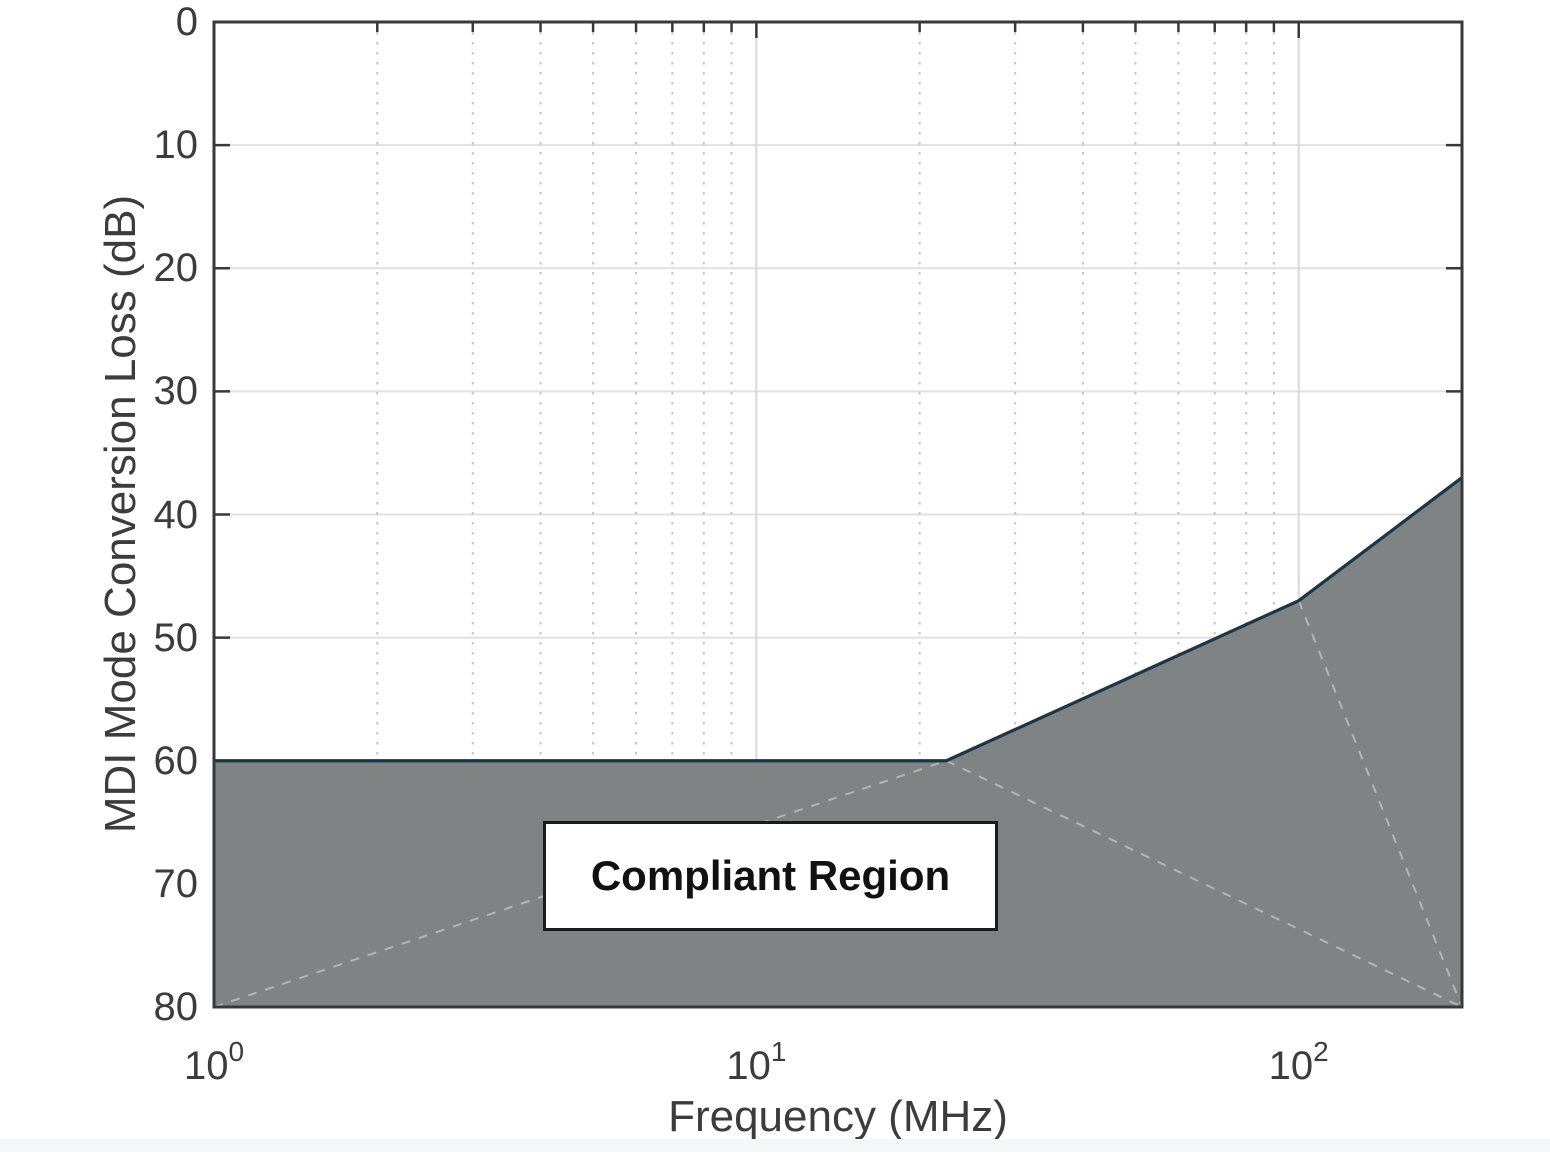 The image size is (1550, 1152). What do you see at coordinates (186, 22) in the screenshot?
I see `y-tick-label: 0` at bounding box center [186, 22].